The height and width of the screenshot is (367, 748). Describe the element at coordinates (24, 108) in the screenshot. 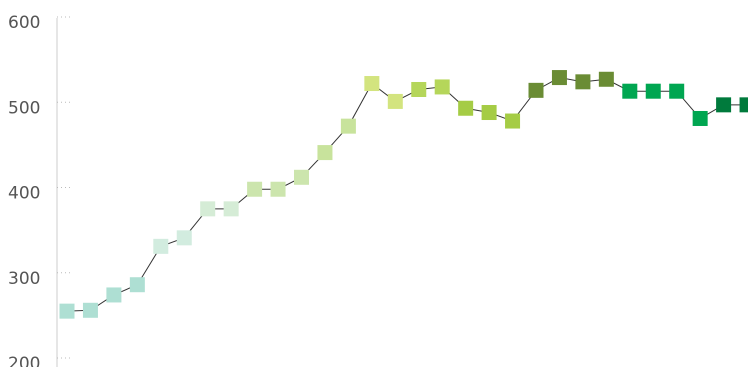

I see `y-tick-label: 500` at that location.